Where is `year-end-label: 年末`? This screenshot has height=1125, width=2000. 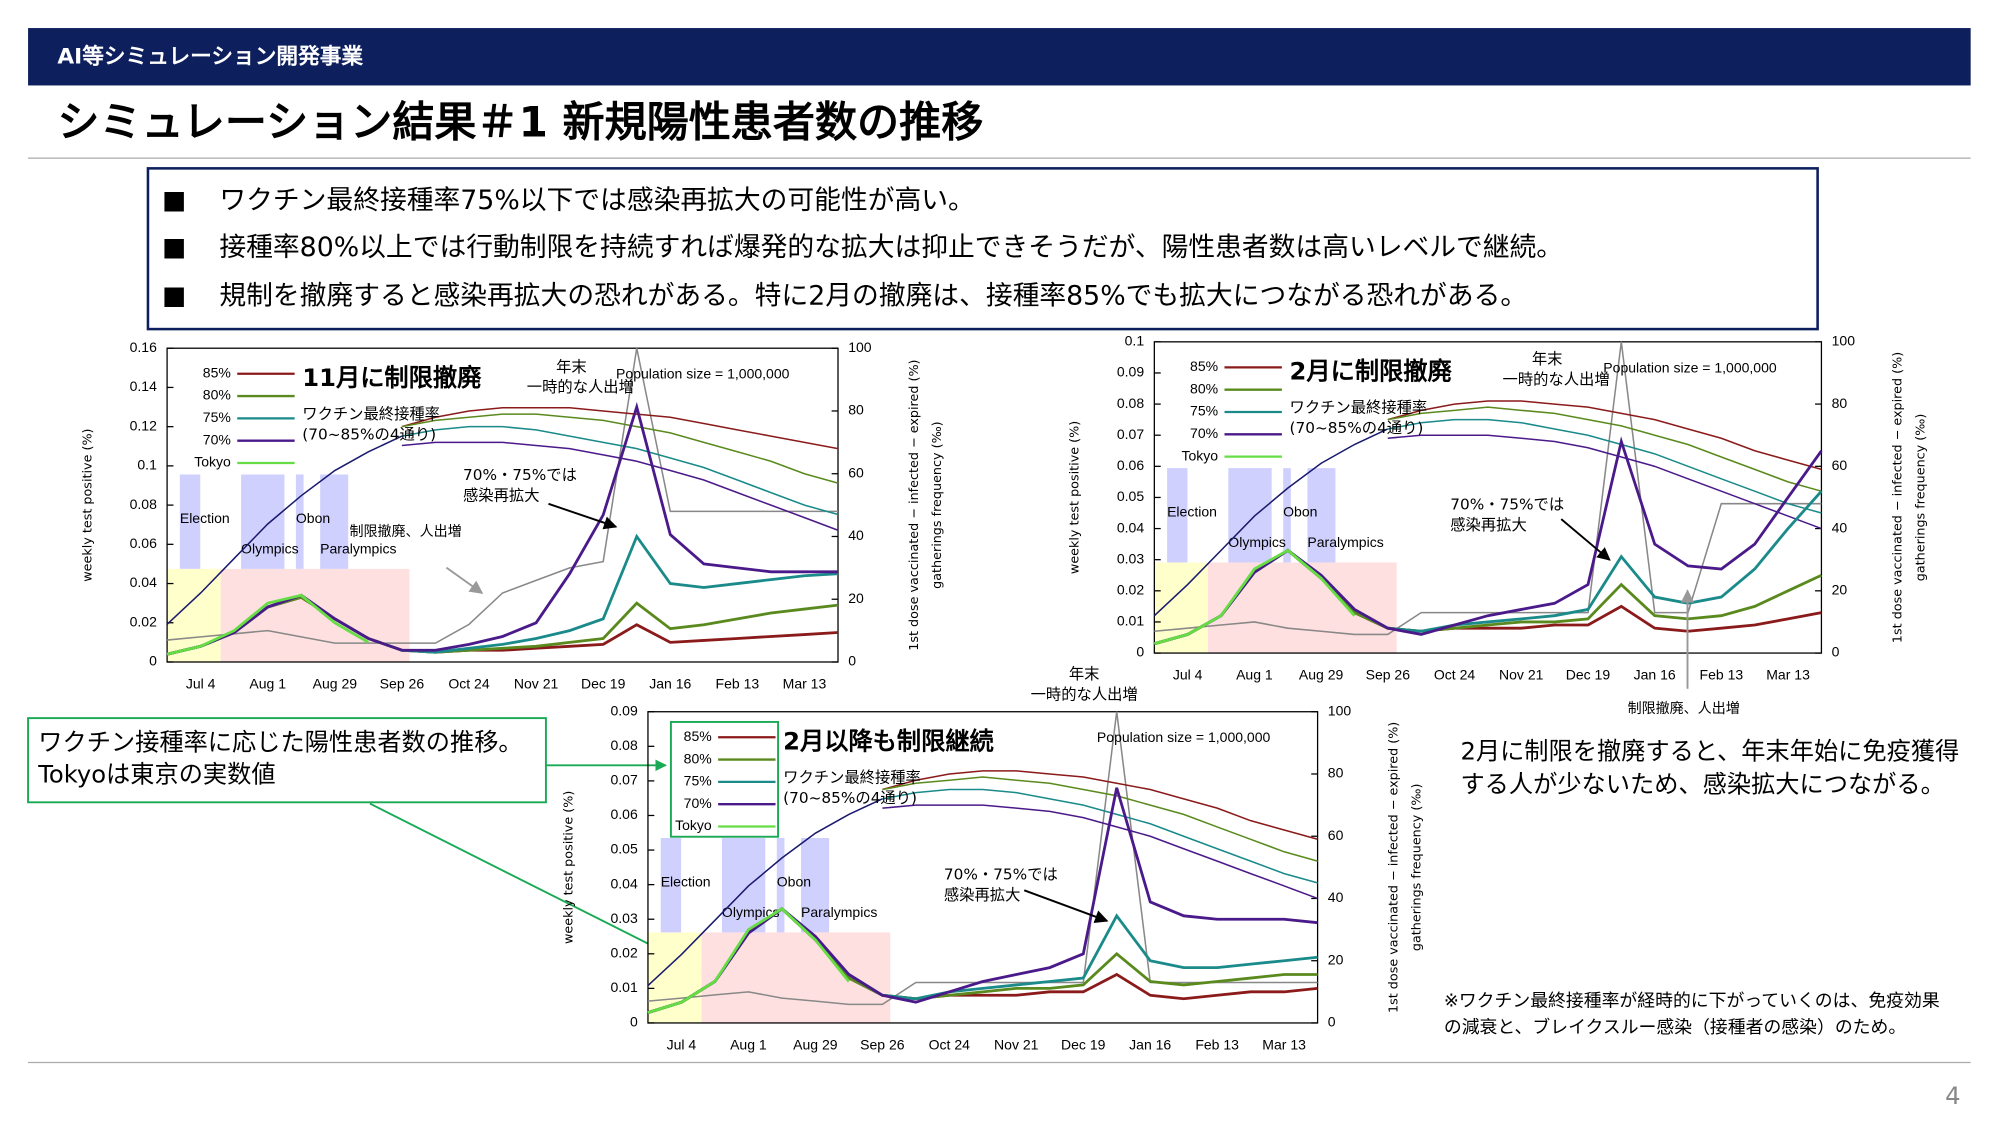
year-end-label: 年末 is located at coordinates (571, 367).